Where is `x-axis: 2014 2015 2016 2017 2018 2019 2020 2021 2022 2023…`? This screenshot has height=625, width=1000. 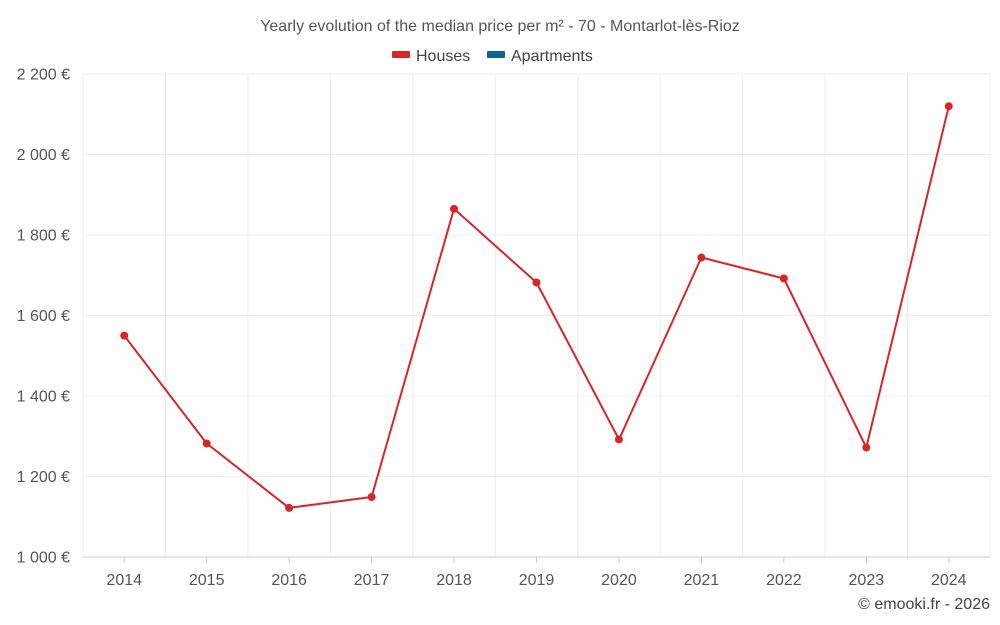
x-axis: 2014 2015 2016 2017 2018 2019 2020 2021 2022 2023… is located at coordinates (536, 573).